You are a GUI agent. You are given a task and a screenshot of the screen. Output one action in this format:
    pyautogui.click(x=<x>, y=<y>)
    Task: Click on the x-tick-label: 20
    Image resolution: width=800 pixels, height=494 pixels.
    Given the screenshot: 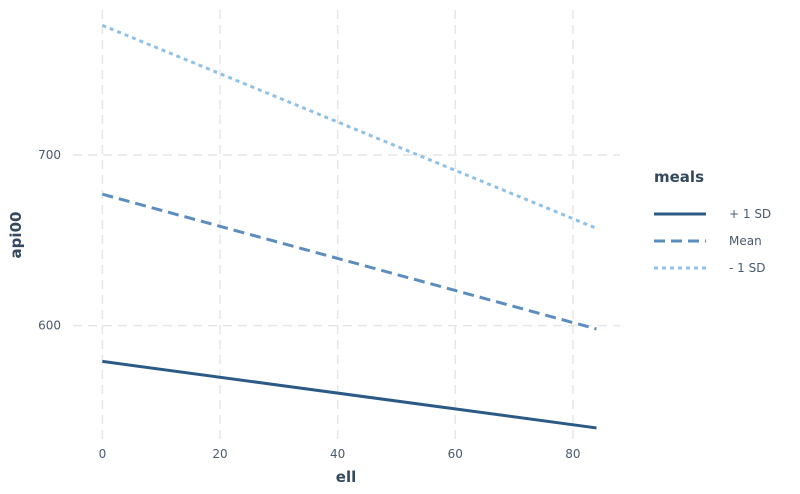 What is the action you would take?
    pyautogui.click(x=219, y=454)
    